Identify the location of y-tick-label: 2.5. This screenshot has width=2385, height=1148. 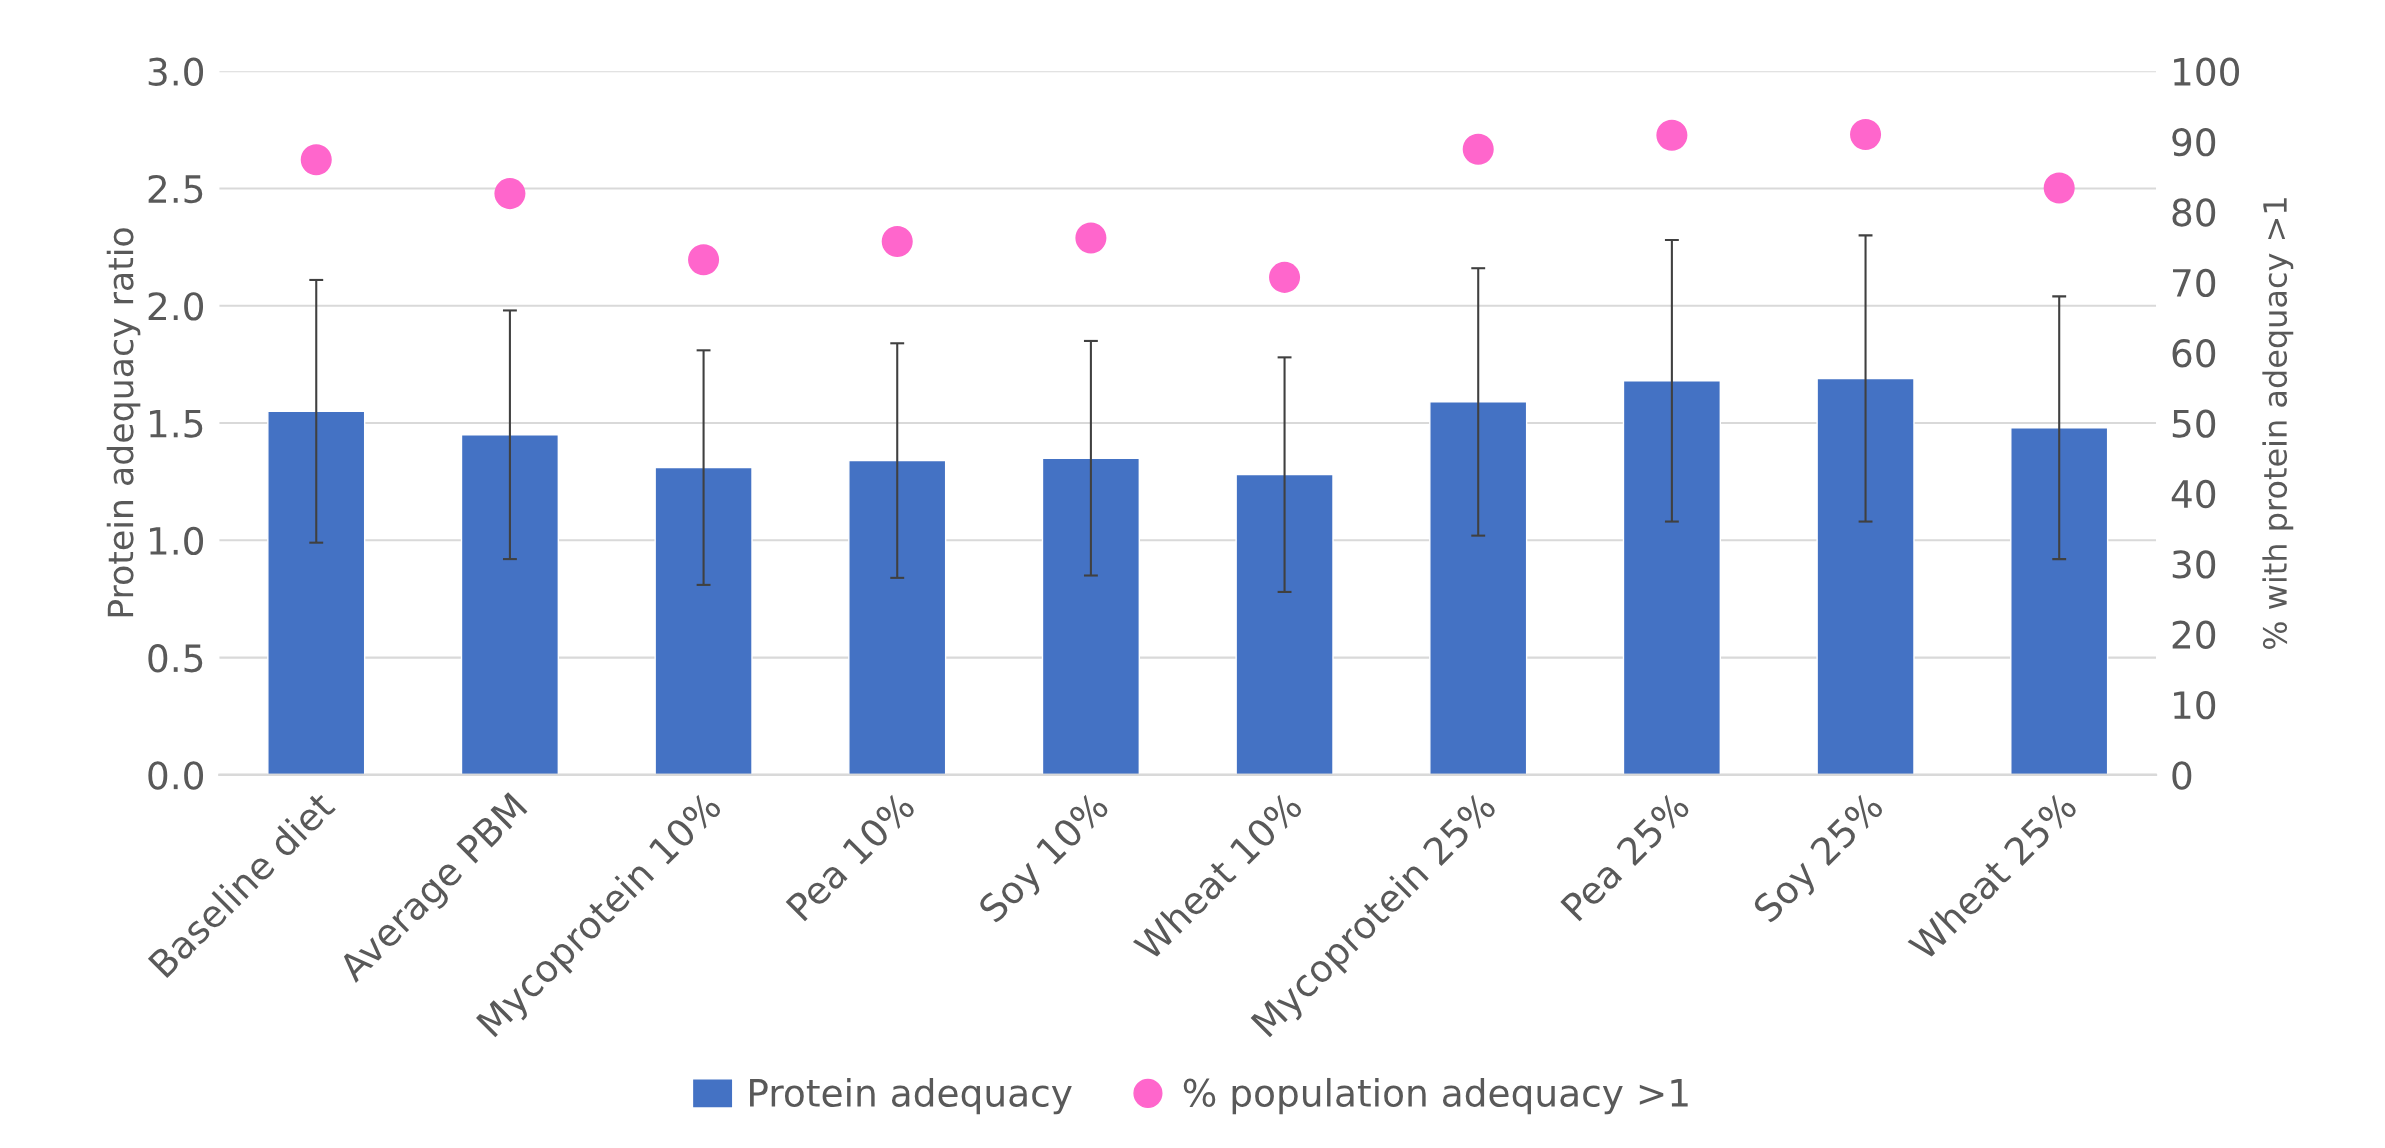
(175, 189).